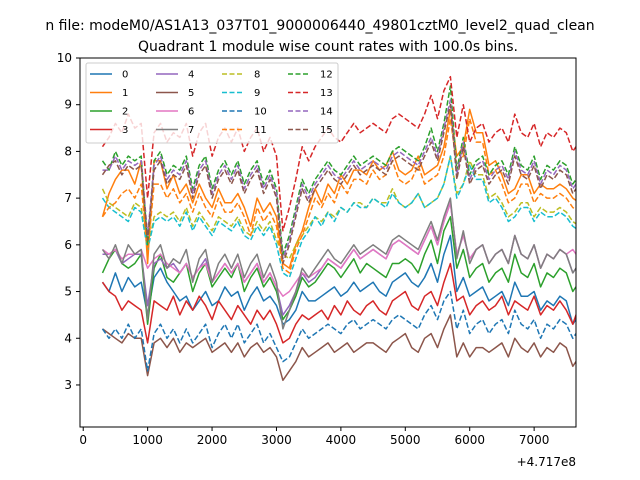  Describe the element at coordinates (326, 112) in the screenshot. I see `legend-label-14: 14` at that location.